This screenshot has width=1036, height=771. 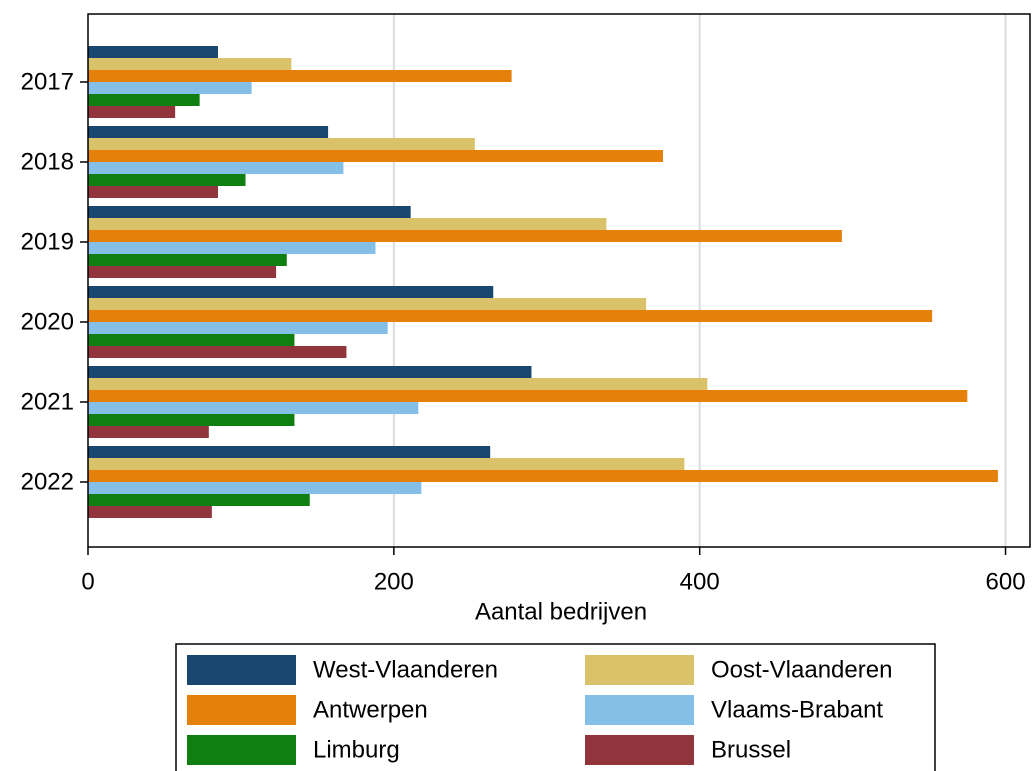 What do you see at coordinates (1006, 581) in the screenshot?
I see `x-tick-label: 600` at bounding box center [1006, 581].